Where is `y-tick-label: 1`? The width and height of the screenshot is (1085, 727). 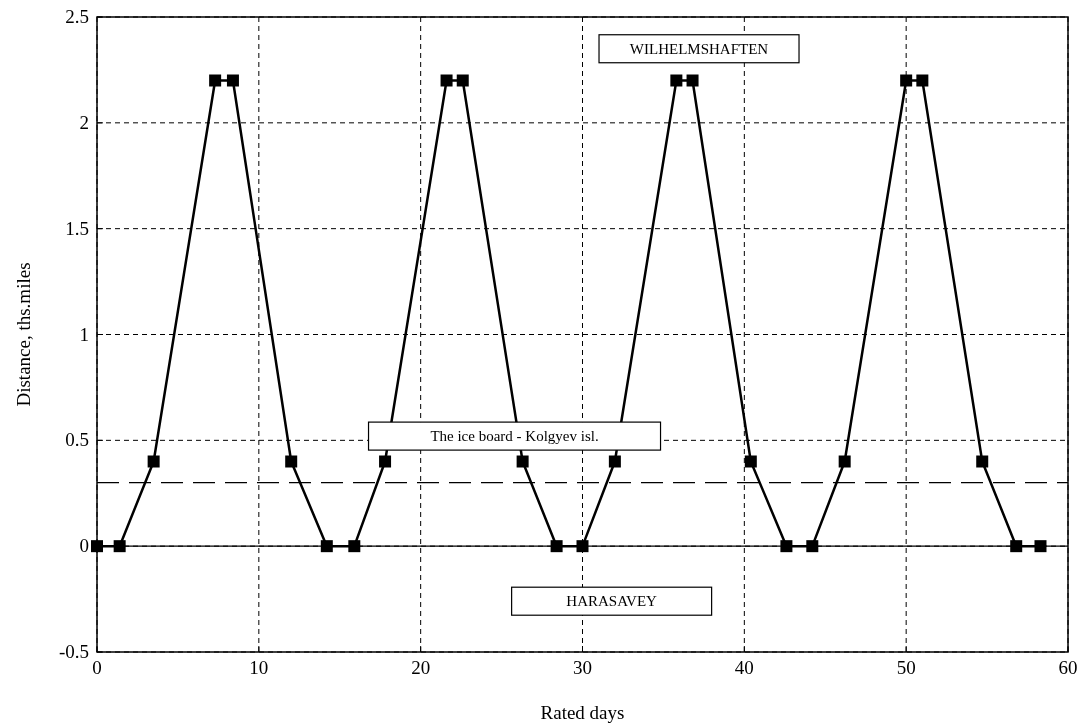
y-tick-label: 1 is located at coordinates (84, 334).